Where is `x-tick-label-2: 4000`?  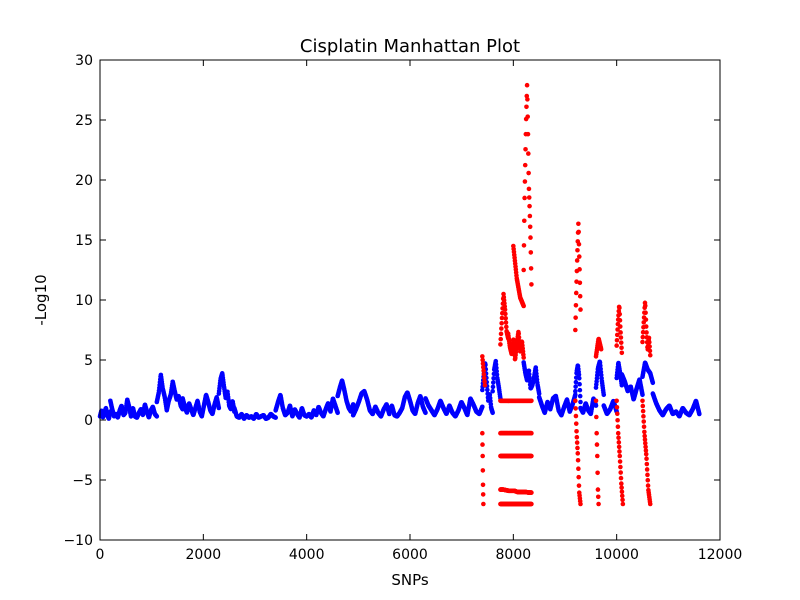 x-tick-label-2: 4000 is located at coordinates (307, 555).